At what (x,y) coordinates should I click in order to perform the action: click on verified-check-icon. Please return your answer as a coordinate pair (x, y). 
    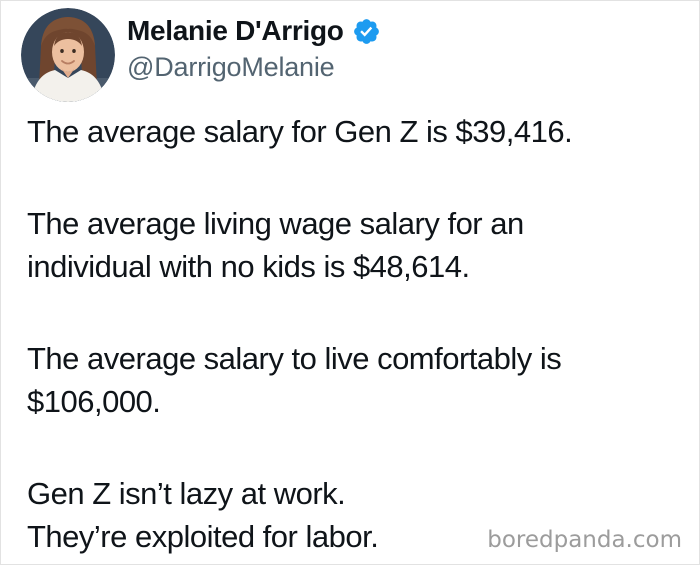
    Looking at the image, I should click on (366, 31).